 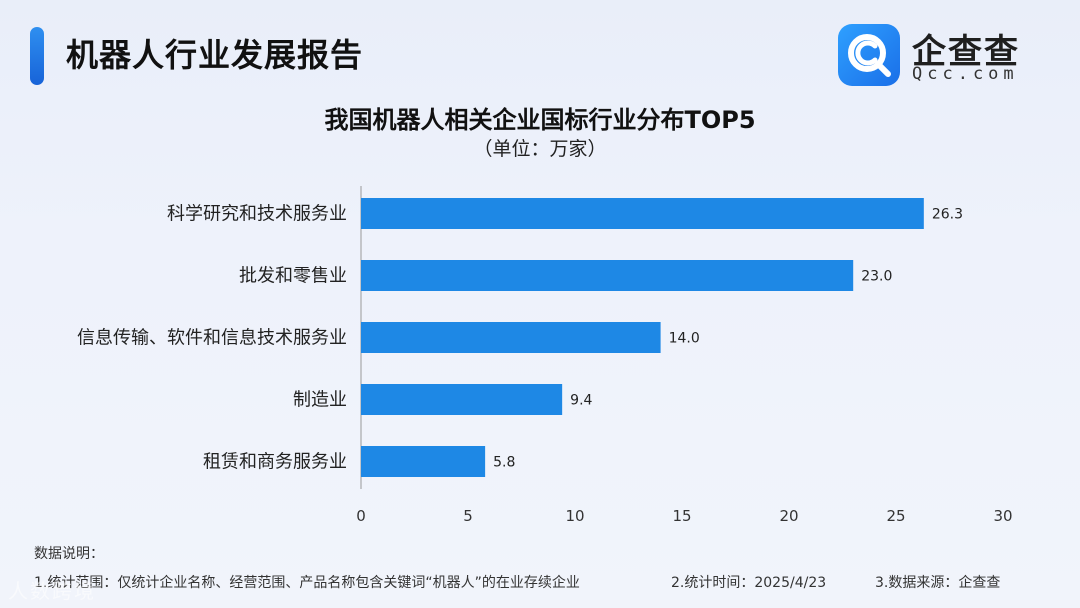 I want to click on x-tick-label: 10, so click(x=574, y=516).